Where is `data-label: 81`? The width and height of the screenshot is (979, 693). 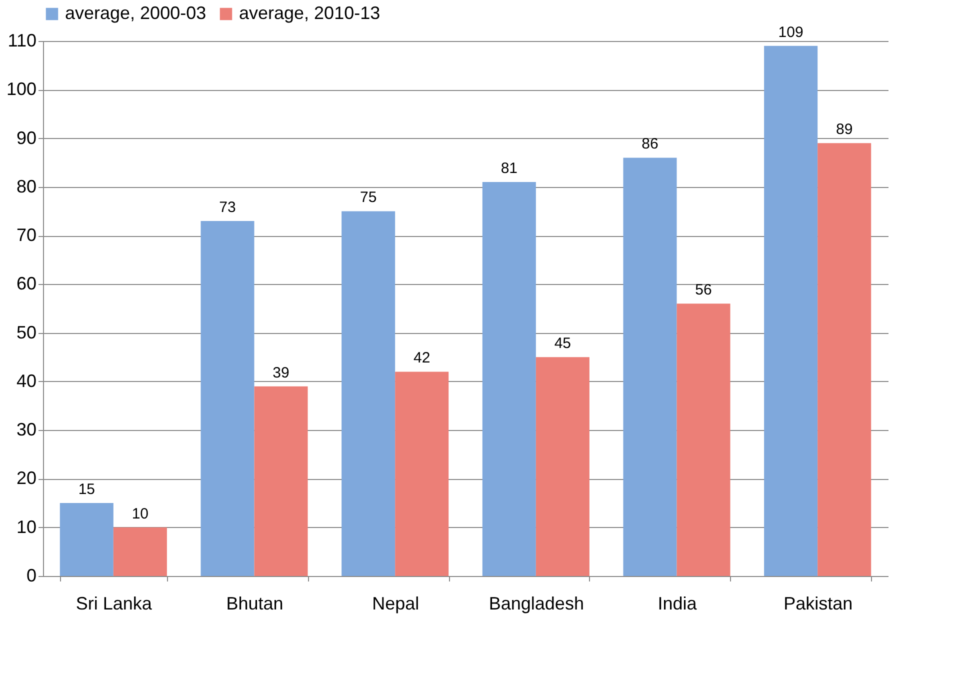
data-label: 81 is located at coordinates (509, 169).